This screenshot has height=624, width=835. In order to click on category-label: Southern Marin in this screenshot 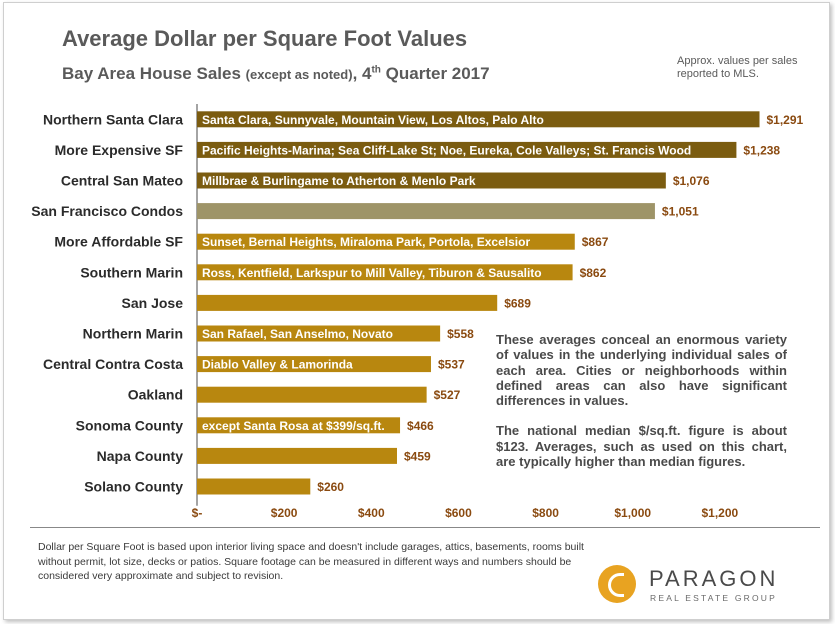, I will do `click(131, 272)`.